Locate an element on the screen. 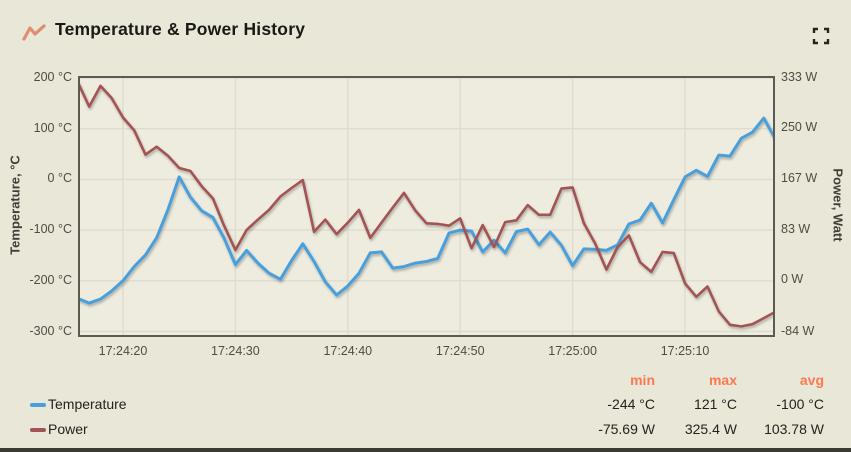 The image size is (851, 452). legend-label-temperature: Temperature is located at coordinates (87, 404).